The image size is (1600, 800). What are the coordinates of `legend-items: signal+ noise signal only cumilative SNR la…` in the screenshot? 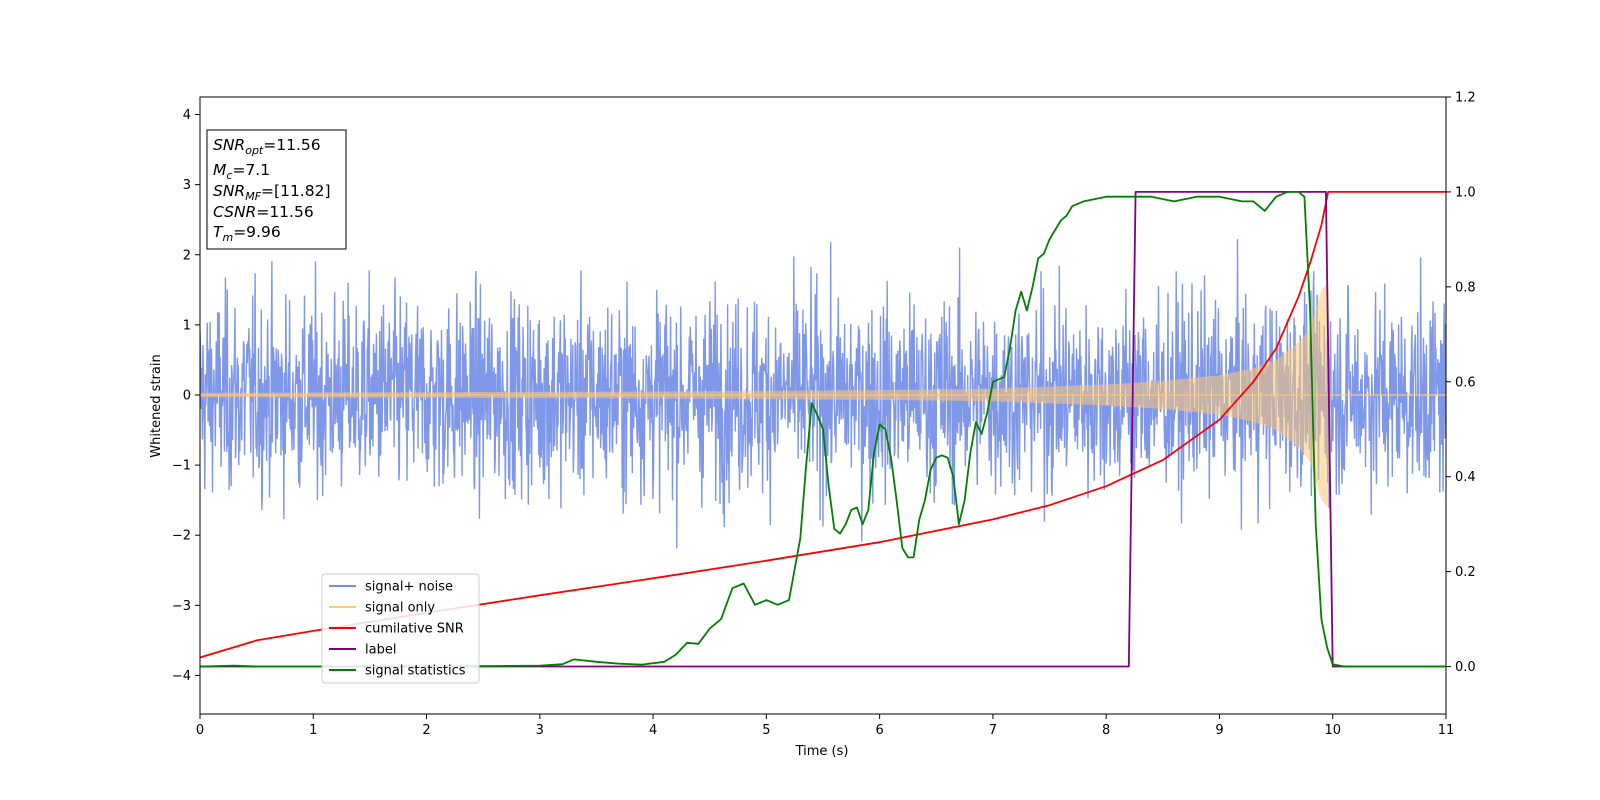 It's located at (397, 629).